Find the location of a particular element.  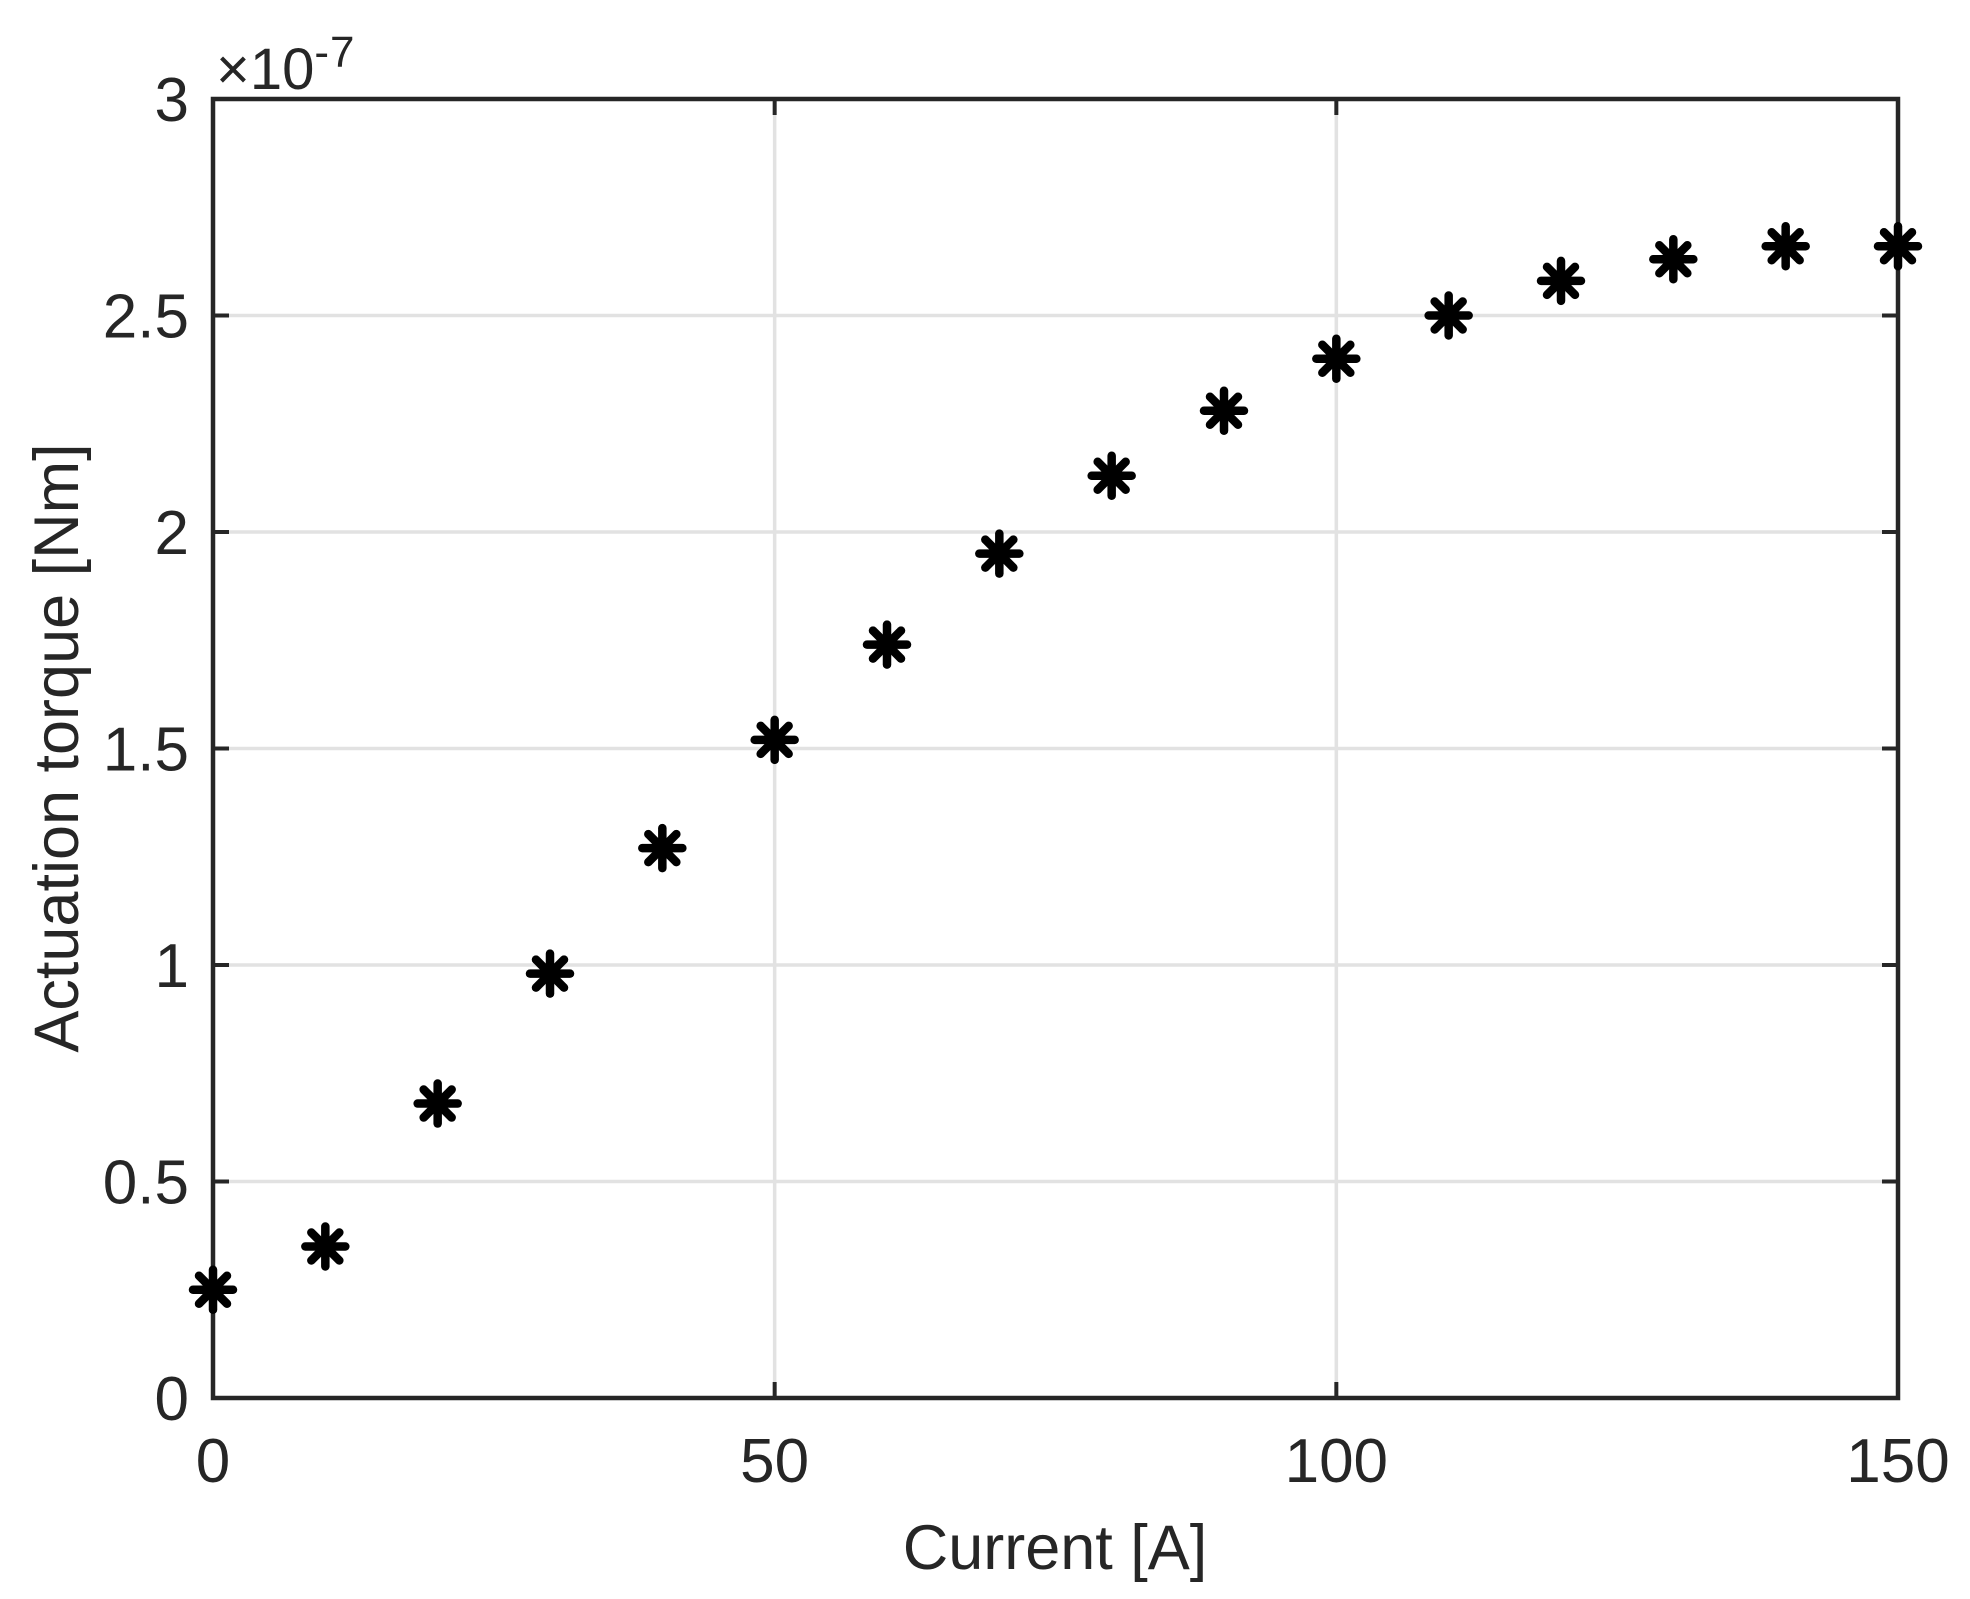

y-tick-label: 1 is located at coordinates (172, 966).